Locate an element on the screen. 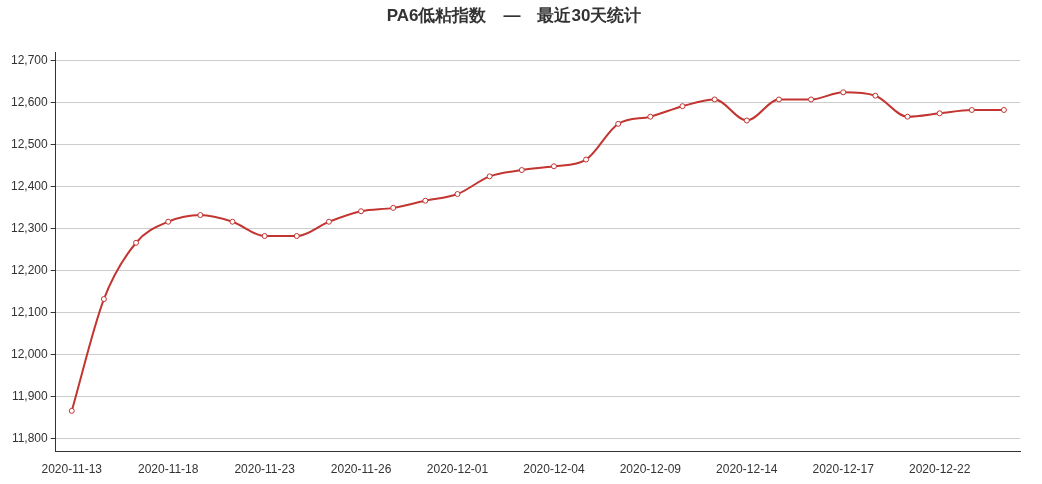  x-tick-label: 2020-11-26 is located at coordinates (361, 469).